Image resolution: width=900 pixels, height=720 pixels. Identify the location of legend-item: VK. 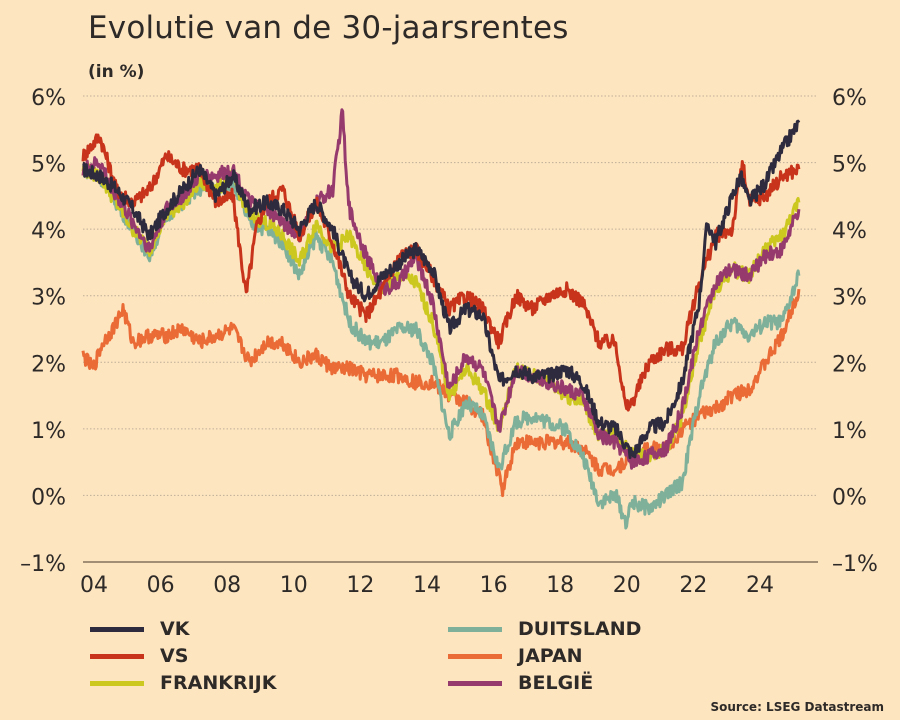
(139, 629).